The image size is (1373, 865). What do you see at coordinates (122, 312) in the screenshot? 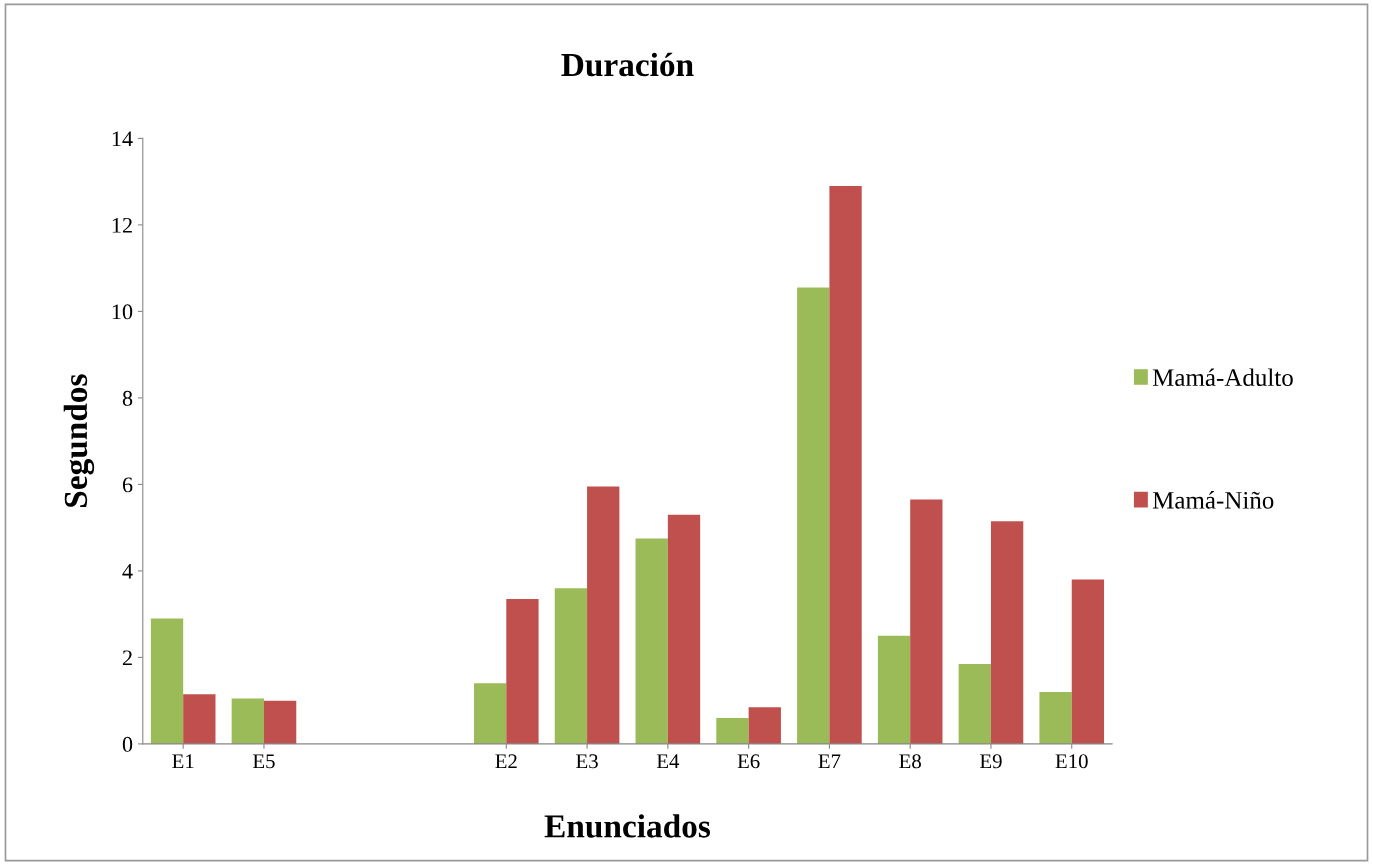
I see `y-tick-label: 10` at bounding box center [122, 312].